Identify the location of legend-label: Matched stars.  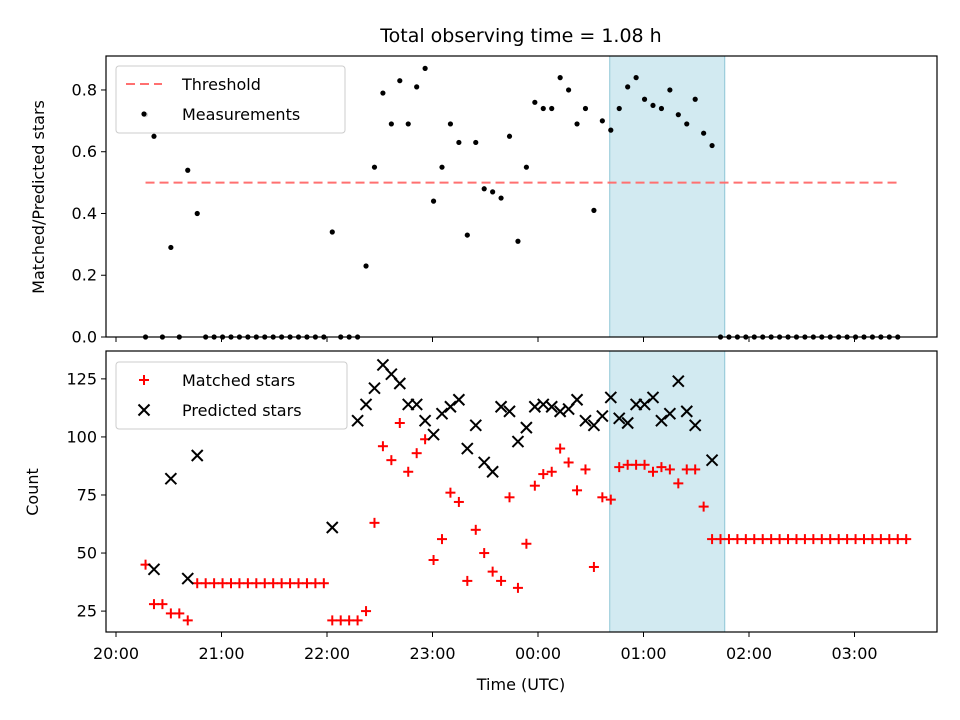
(238, 380).